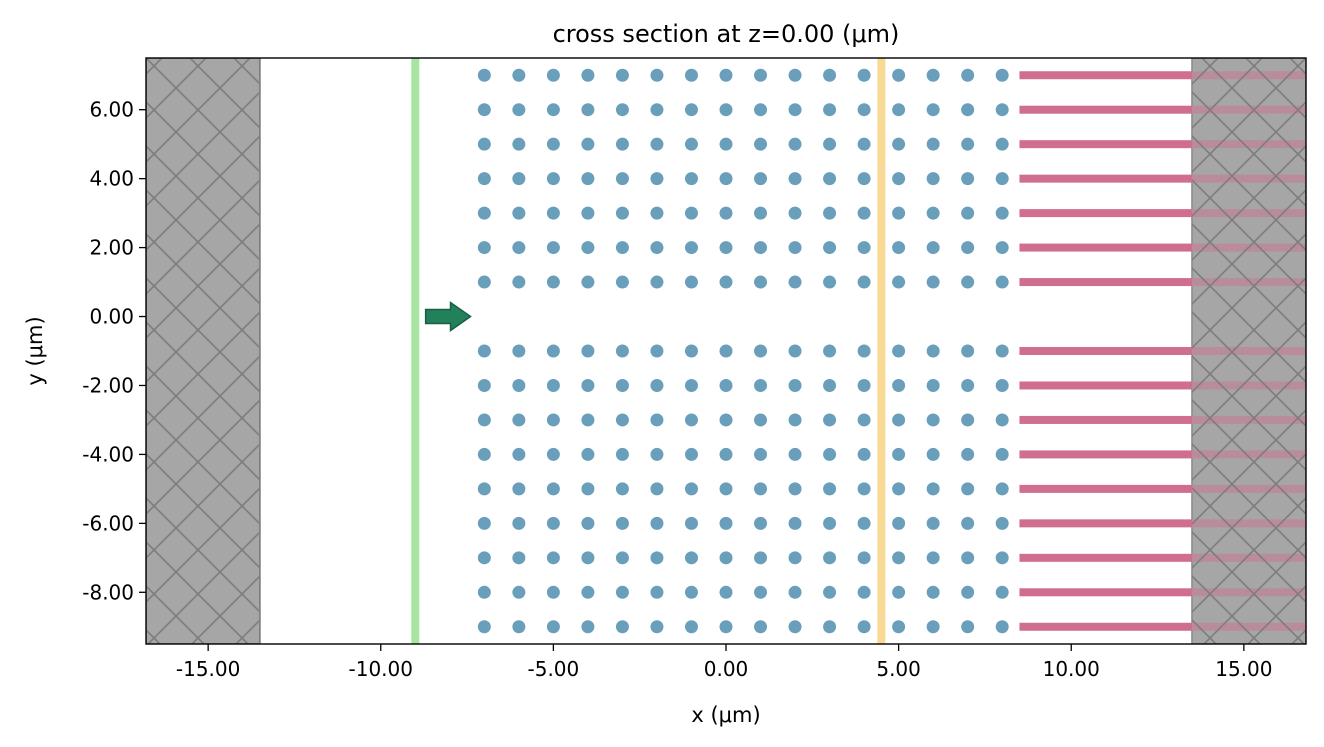 This screenshot has height=747, width=1324. Describe the element at coordinates (111, 179) in the screenshot. I see `y-tick-label: 4.00` at that location.